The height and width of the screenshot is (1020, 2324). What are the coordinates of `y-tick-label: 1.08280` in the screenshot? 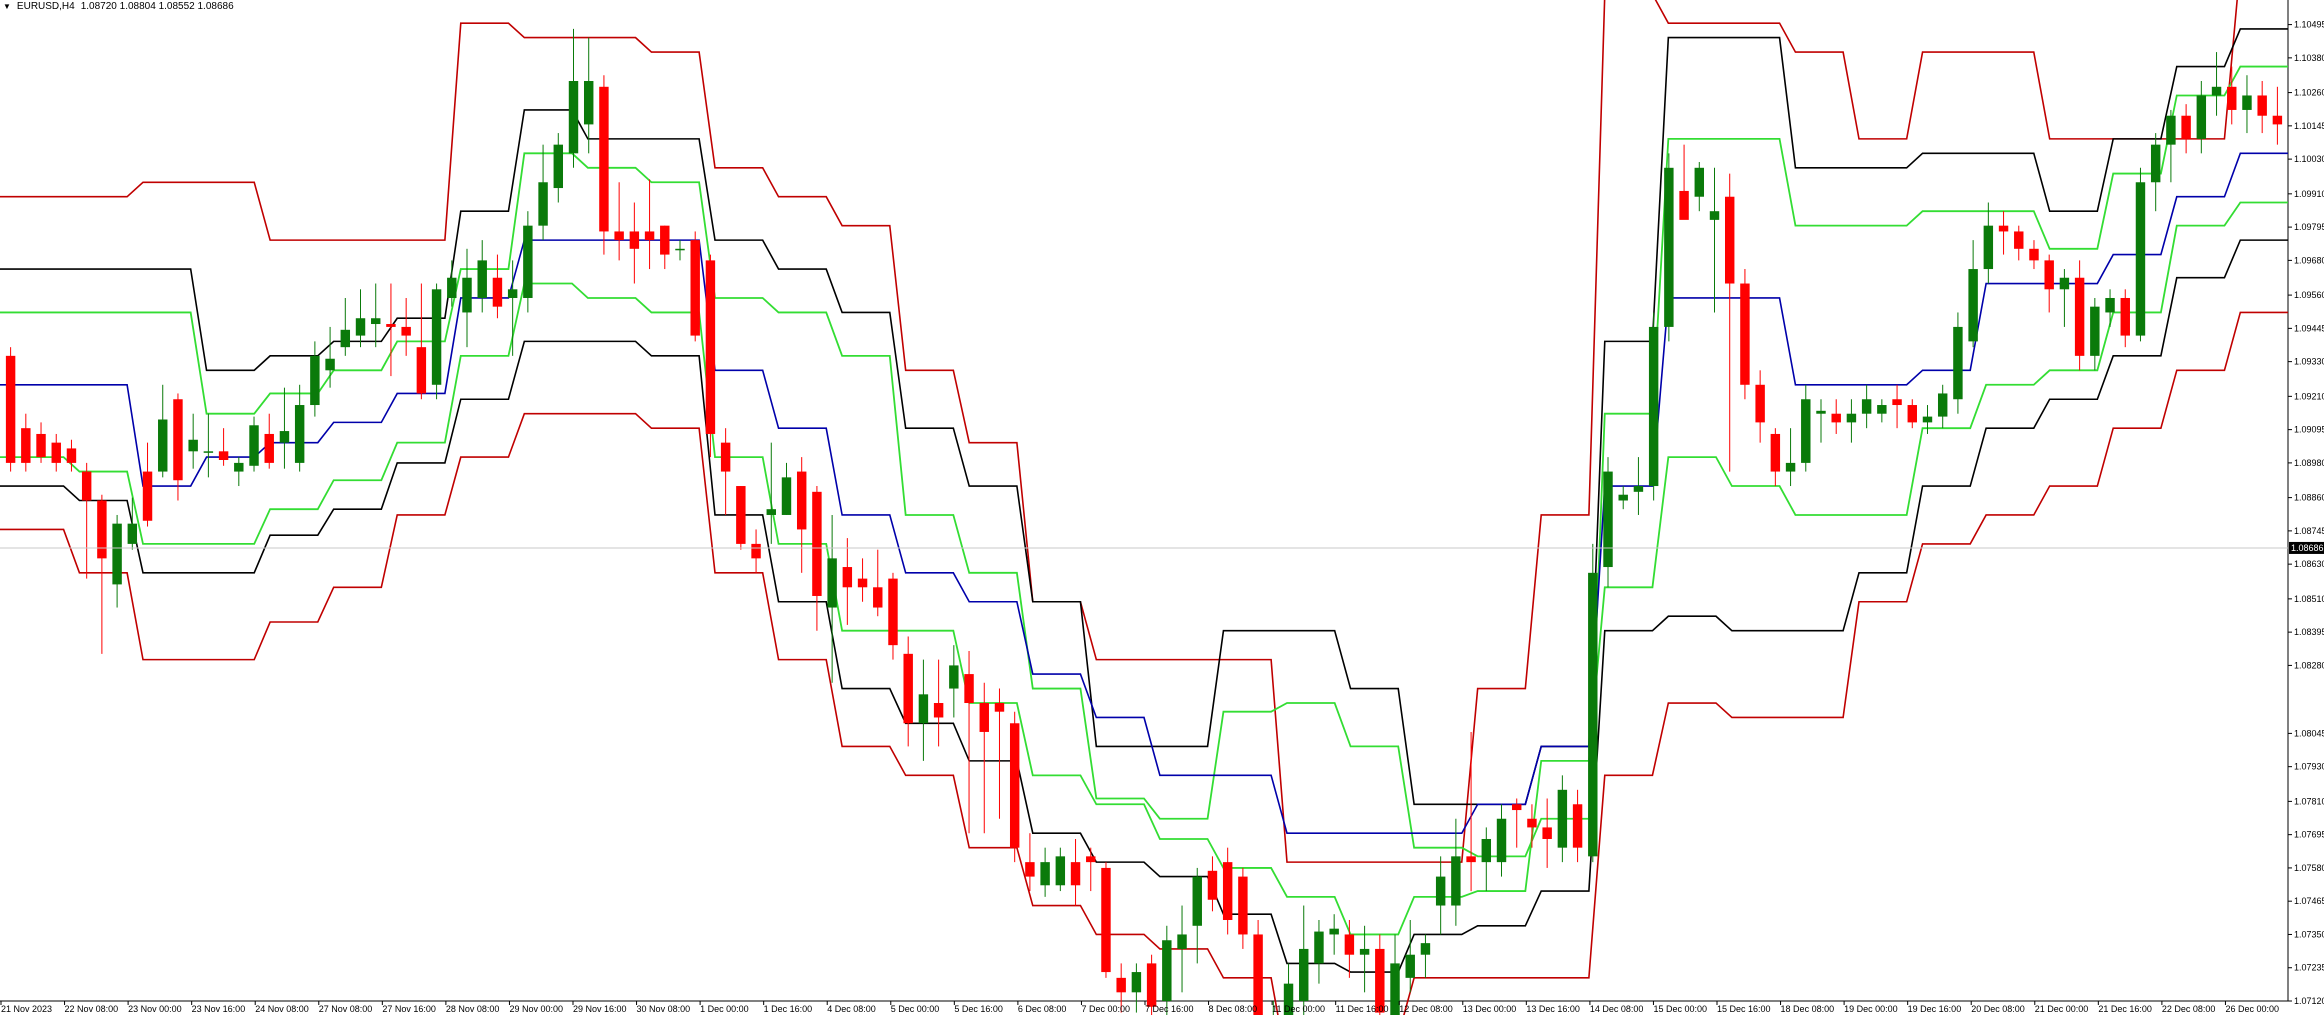 It's located at (2309, 665).